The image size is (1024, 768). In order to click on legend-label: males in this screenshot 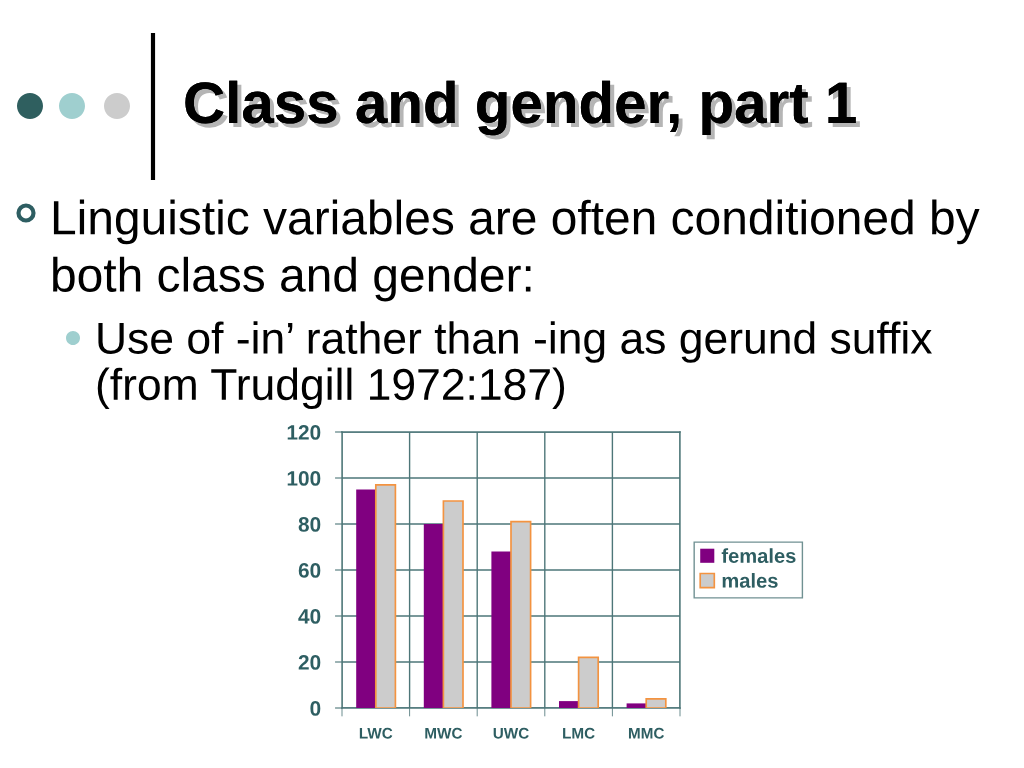, I will do `click(750, 580)`.